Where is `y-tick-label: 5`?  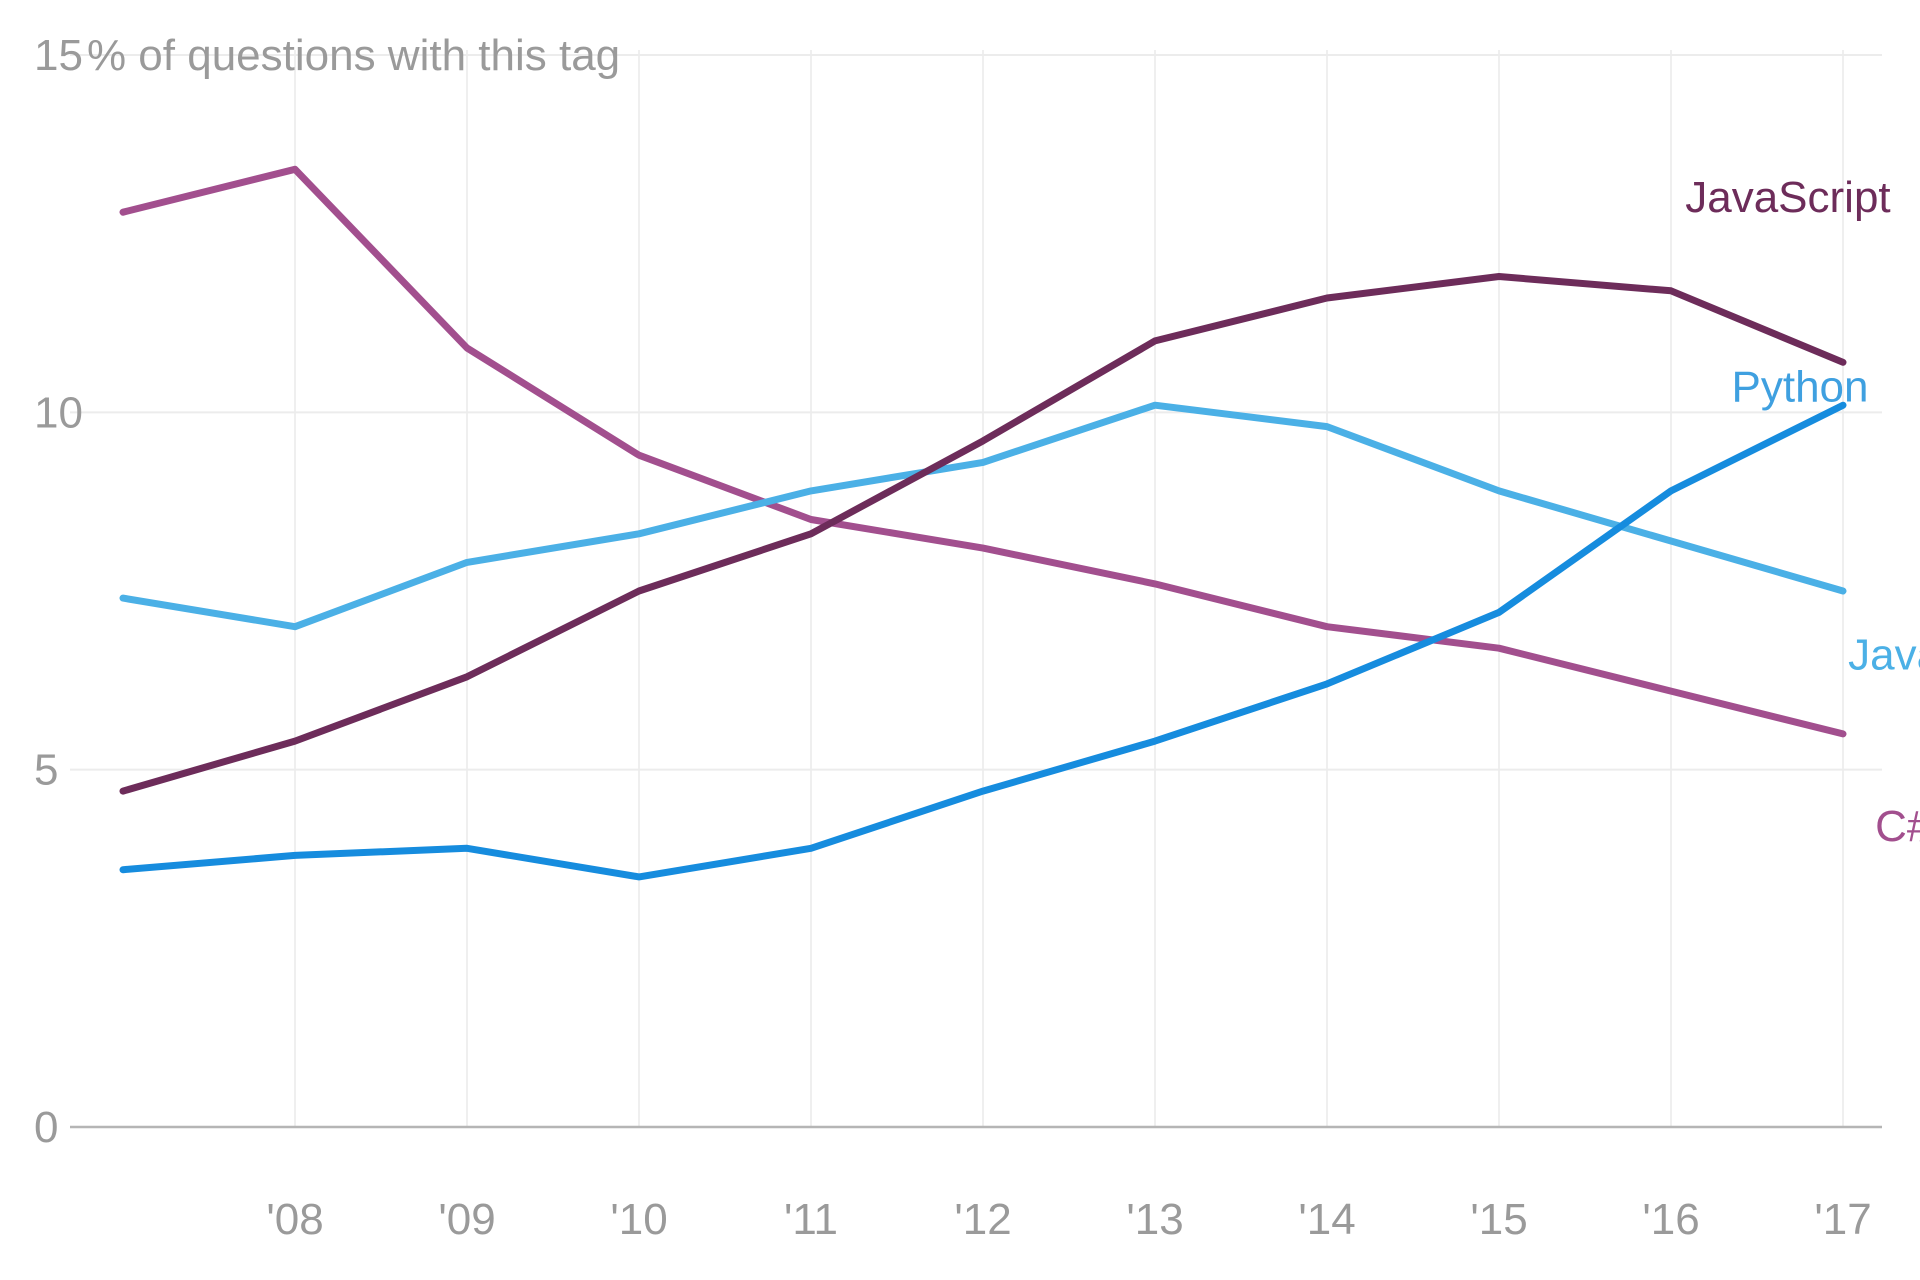
y-tick-label: 5 is located at coordinates (46, 770).